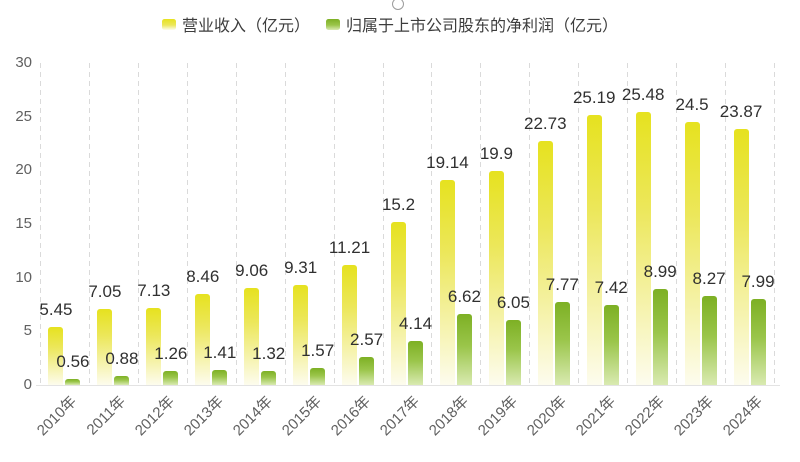 Image resolution: width=800 pixels, height=462 pixels. What do you see at coordinates (246, 26) in the screenshot?
I see `revenue-legend-label: 营业收入（亿元）` at bounding box center [246, 26].